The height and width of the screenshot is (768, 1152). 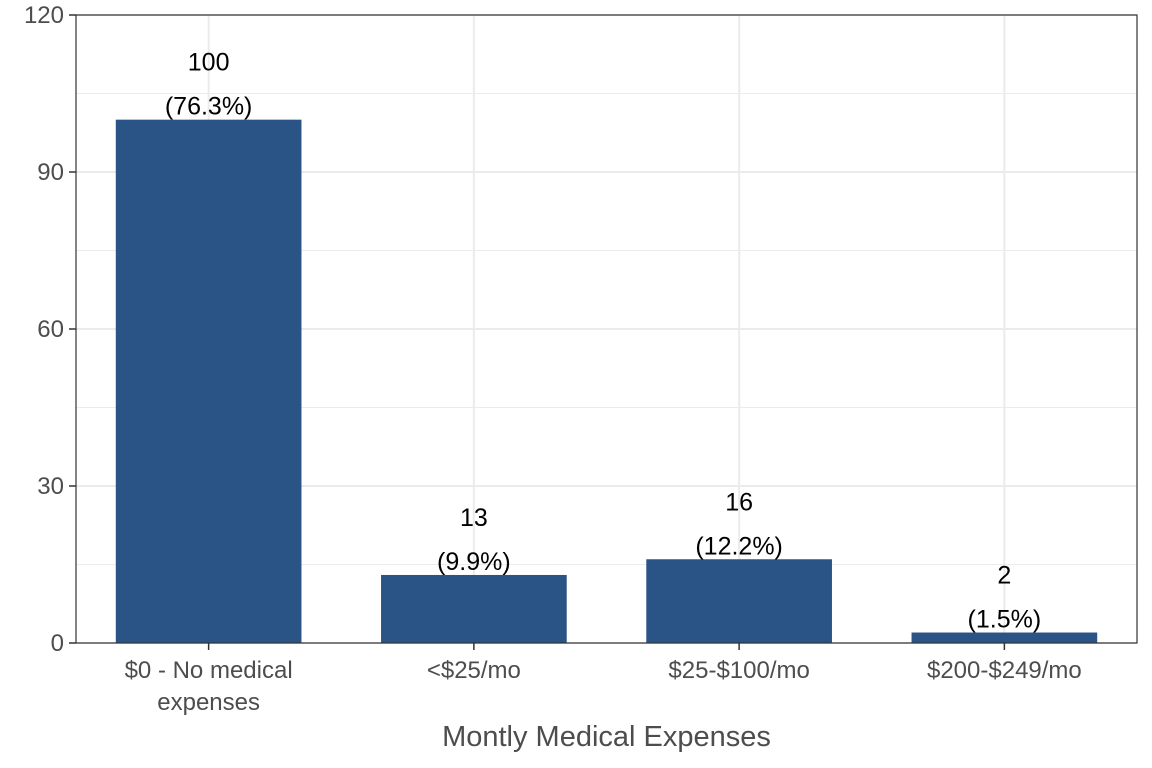 I want to click on bar-count-label: 13, so click(x=474, y=518).